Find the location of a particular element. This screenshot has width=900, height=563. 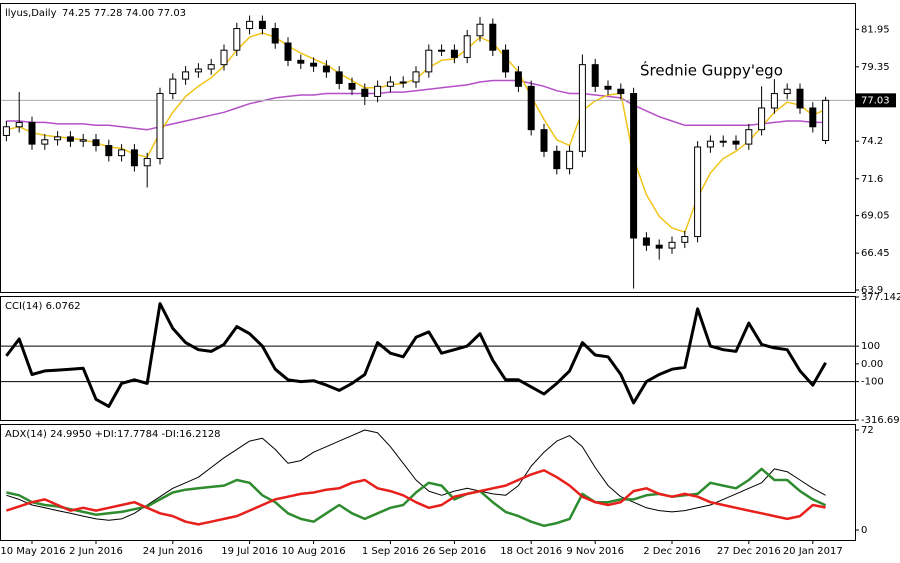

y-tick-label: 69.05 is located at coordinates (875, 216).